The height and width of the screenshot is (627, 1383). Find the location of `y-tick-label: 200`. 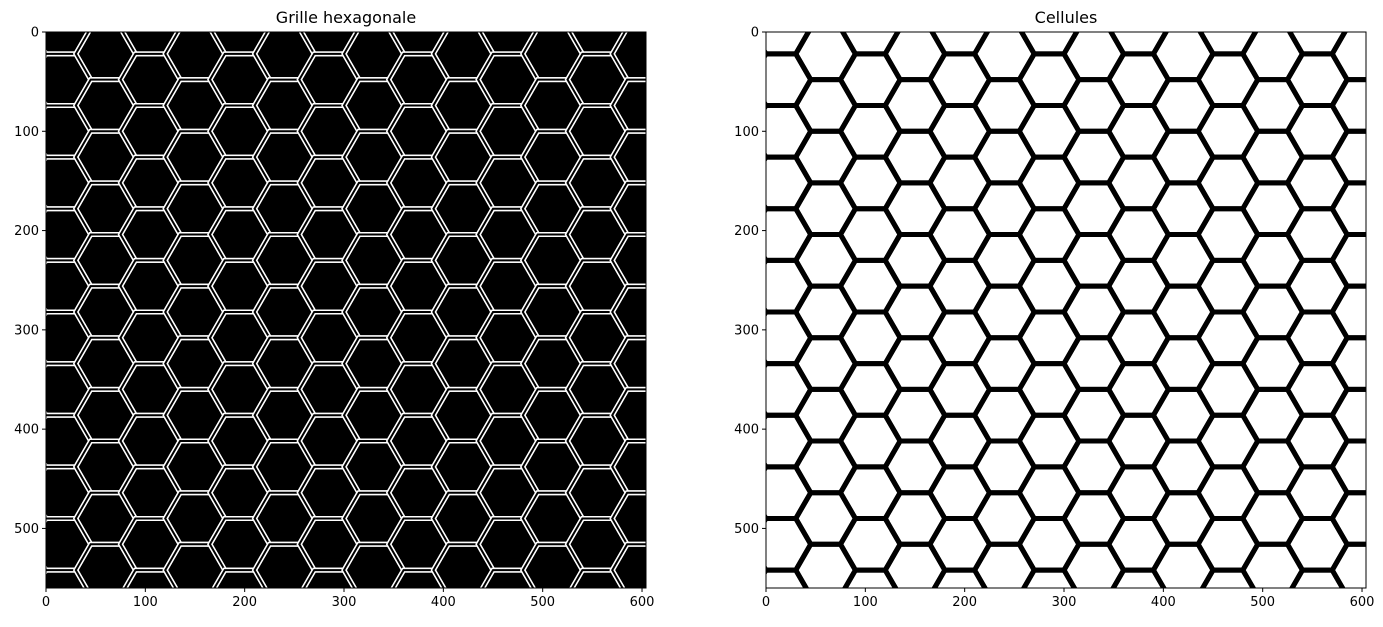

y-tick-label: 200 is located at coordinates (26, 231).